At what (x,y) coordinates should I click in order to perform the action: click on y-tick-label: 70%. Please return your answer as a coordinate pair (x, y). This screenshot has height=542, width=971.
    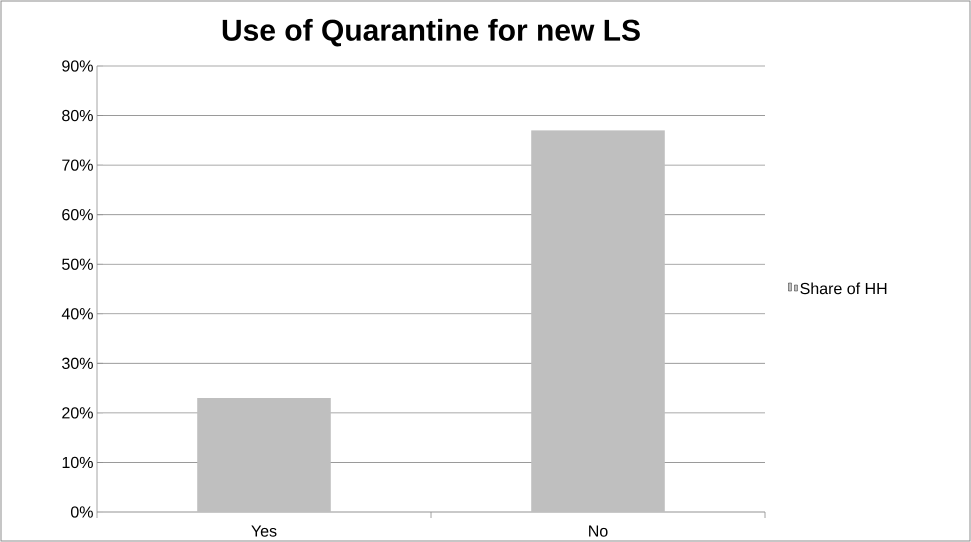
    Looking at the image, I should click on (77, 165).